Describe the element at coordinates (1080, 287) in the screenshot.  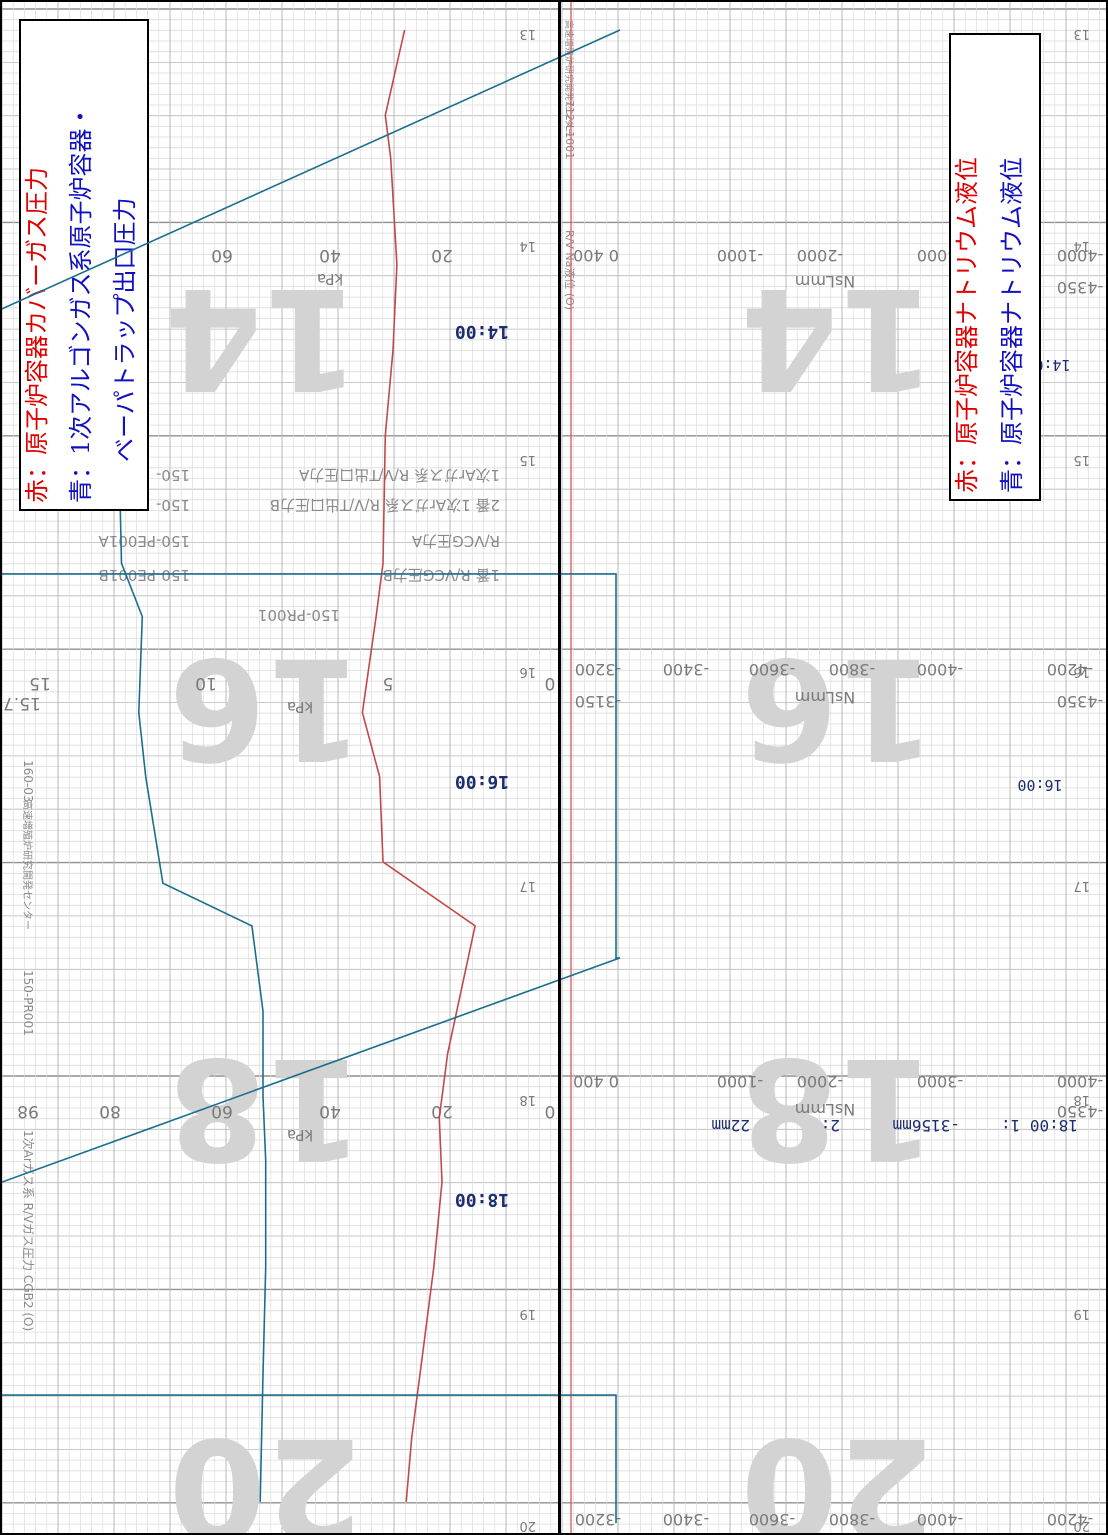
I see `scale-14-extra-tick: -4350` at that location.